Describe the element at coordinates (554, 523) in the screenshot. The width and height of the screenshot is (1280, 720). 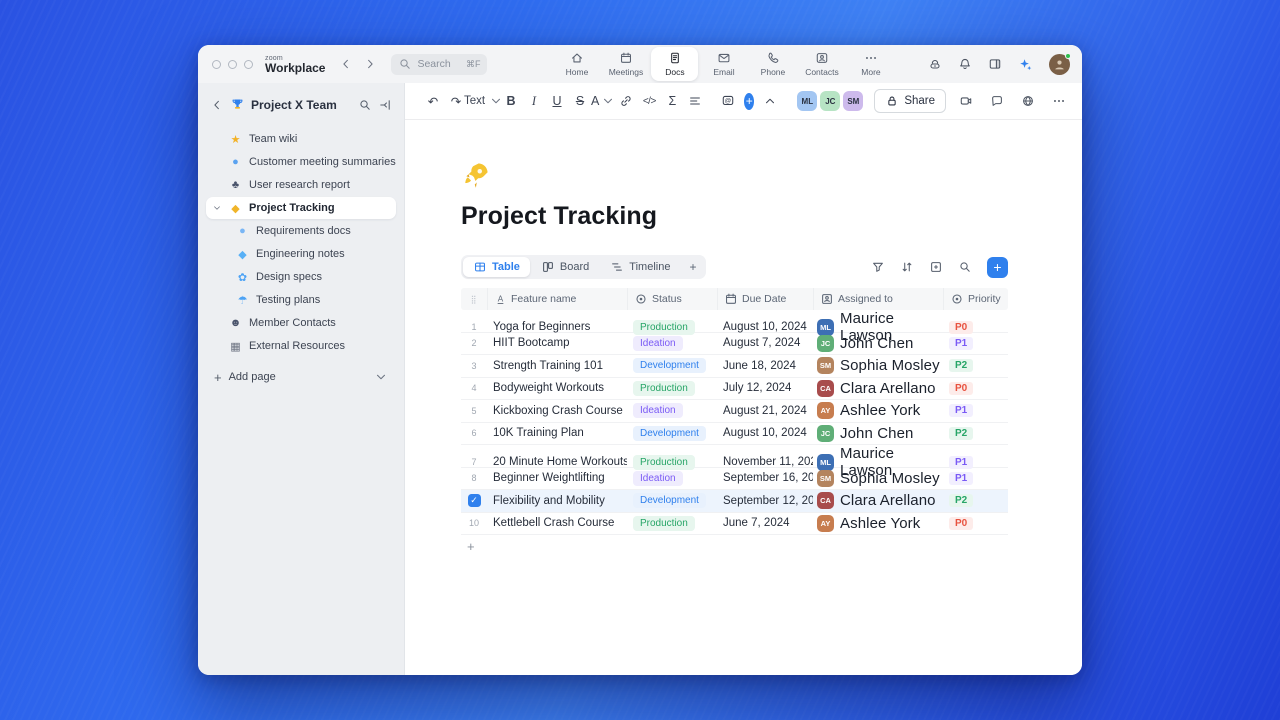
I see `feature-name-cell: Kettlebell Crash Course` at that location.